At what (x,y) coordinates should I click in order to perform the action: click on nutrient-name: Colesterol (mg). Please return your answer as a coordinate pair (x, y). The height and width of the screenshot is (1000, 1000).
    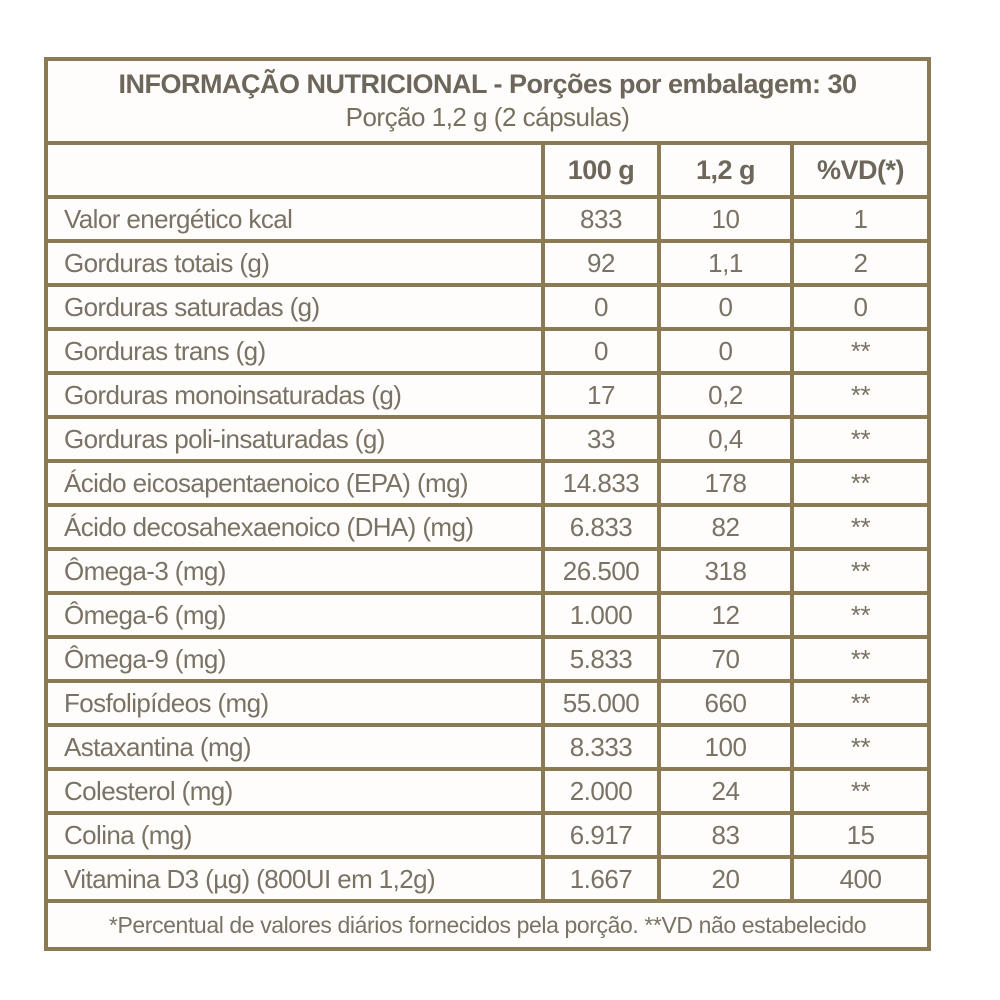
    Looking at the image, I should click on (294, 791).